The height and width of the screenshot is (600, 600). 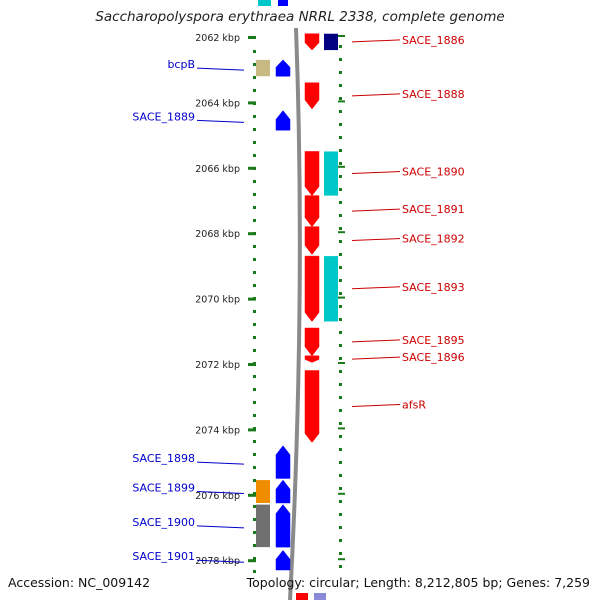 What do you see at coordinates (433, 40) in the screenshot?
I see `gene-label: SACE_1886` at bounding box center [433, 40].